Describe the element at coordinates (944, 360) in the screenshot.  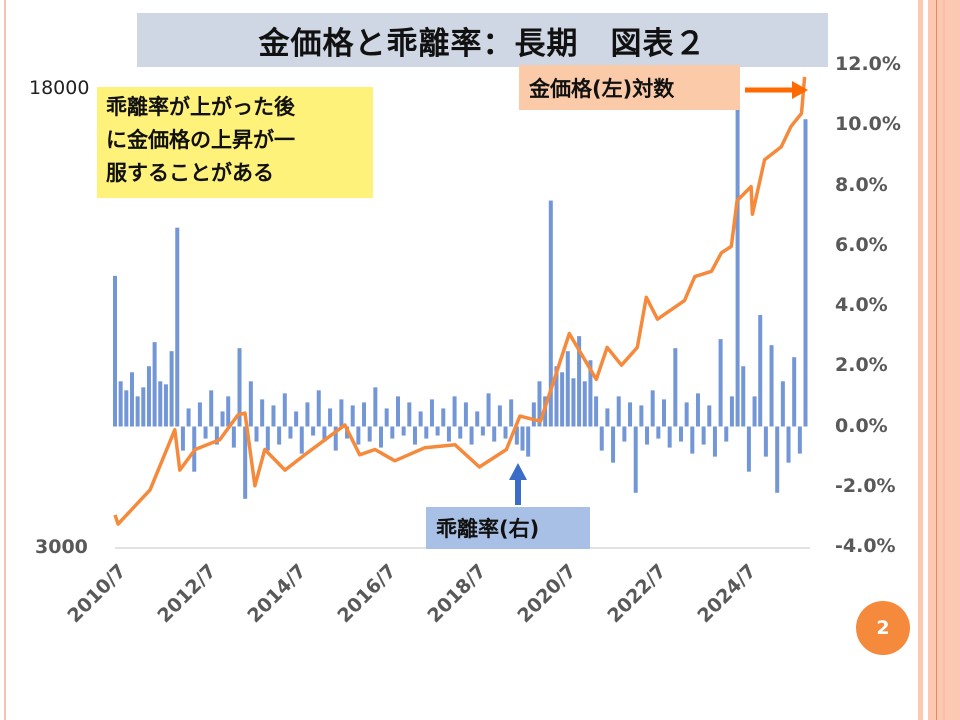
I see `slide-border-right-line2` at that location.